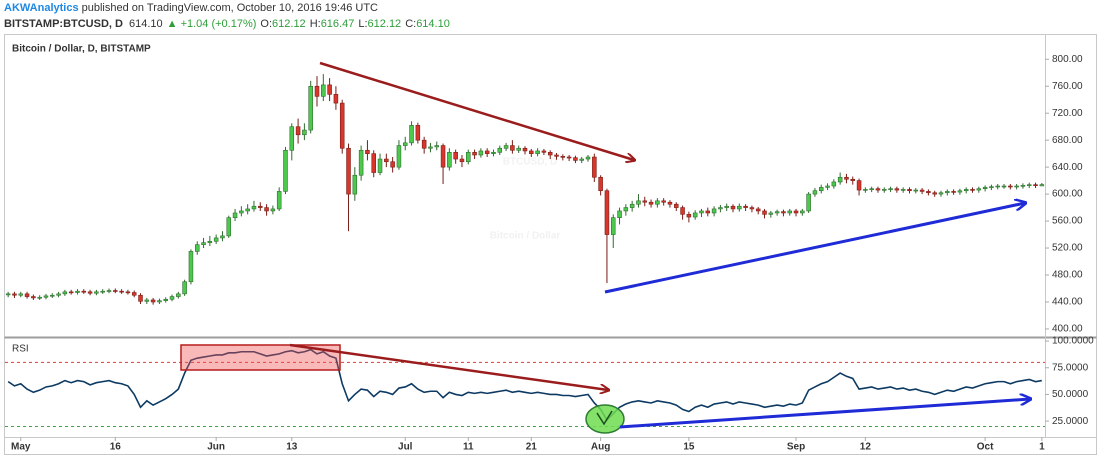  What do you see at coordinates (689, 447) in the screenshot?
I see `x-tick-label: 15` at bounding box center [689, 447].